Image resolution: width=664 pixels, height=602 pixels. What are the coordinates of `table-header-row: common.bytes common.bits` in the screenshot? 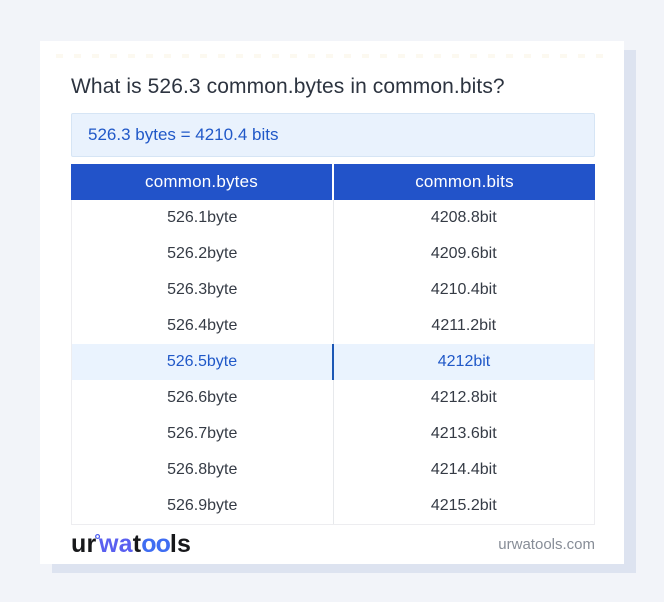 It's located at (333, 182).